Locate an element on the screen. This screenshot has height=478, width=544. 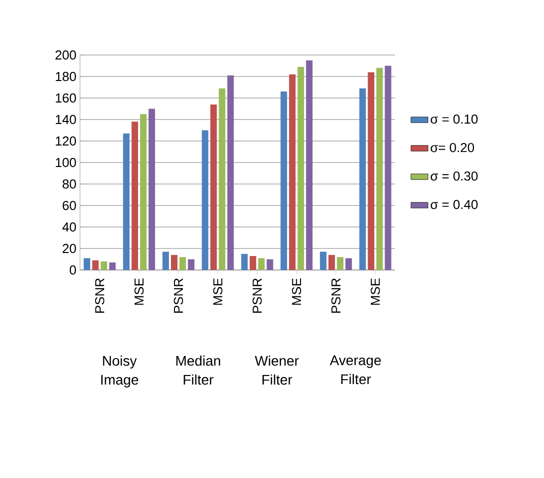
text: Wiener Filter is located at coordinates (276, 370).